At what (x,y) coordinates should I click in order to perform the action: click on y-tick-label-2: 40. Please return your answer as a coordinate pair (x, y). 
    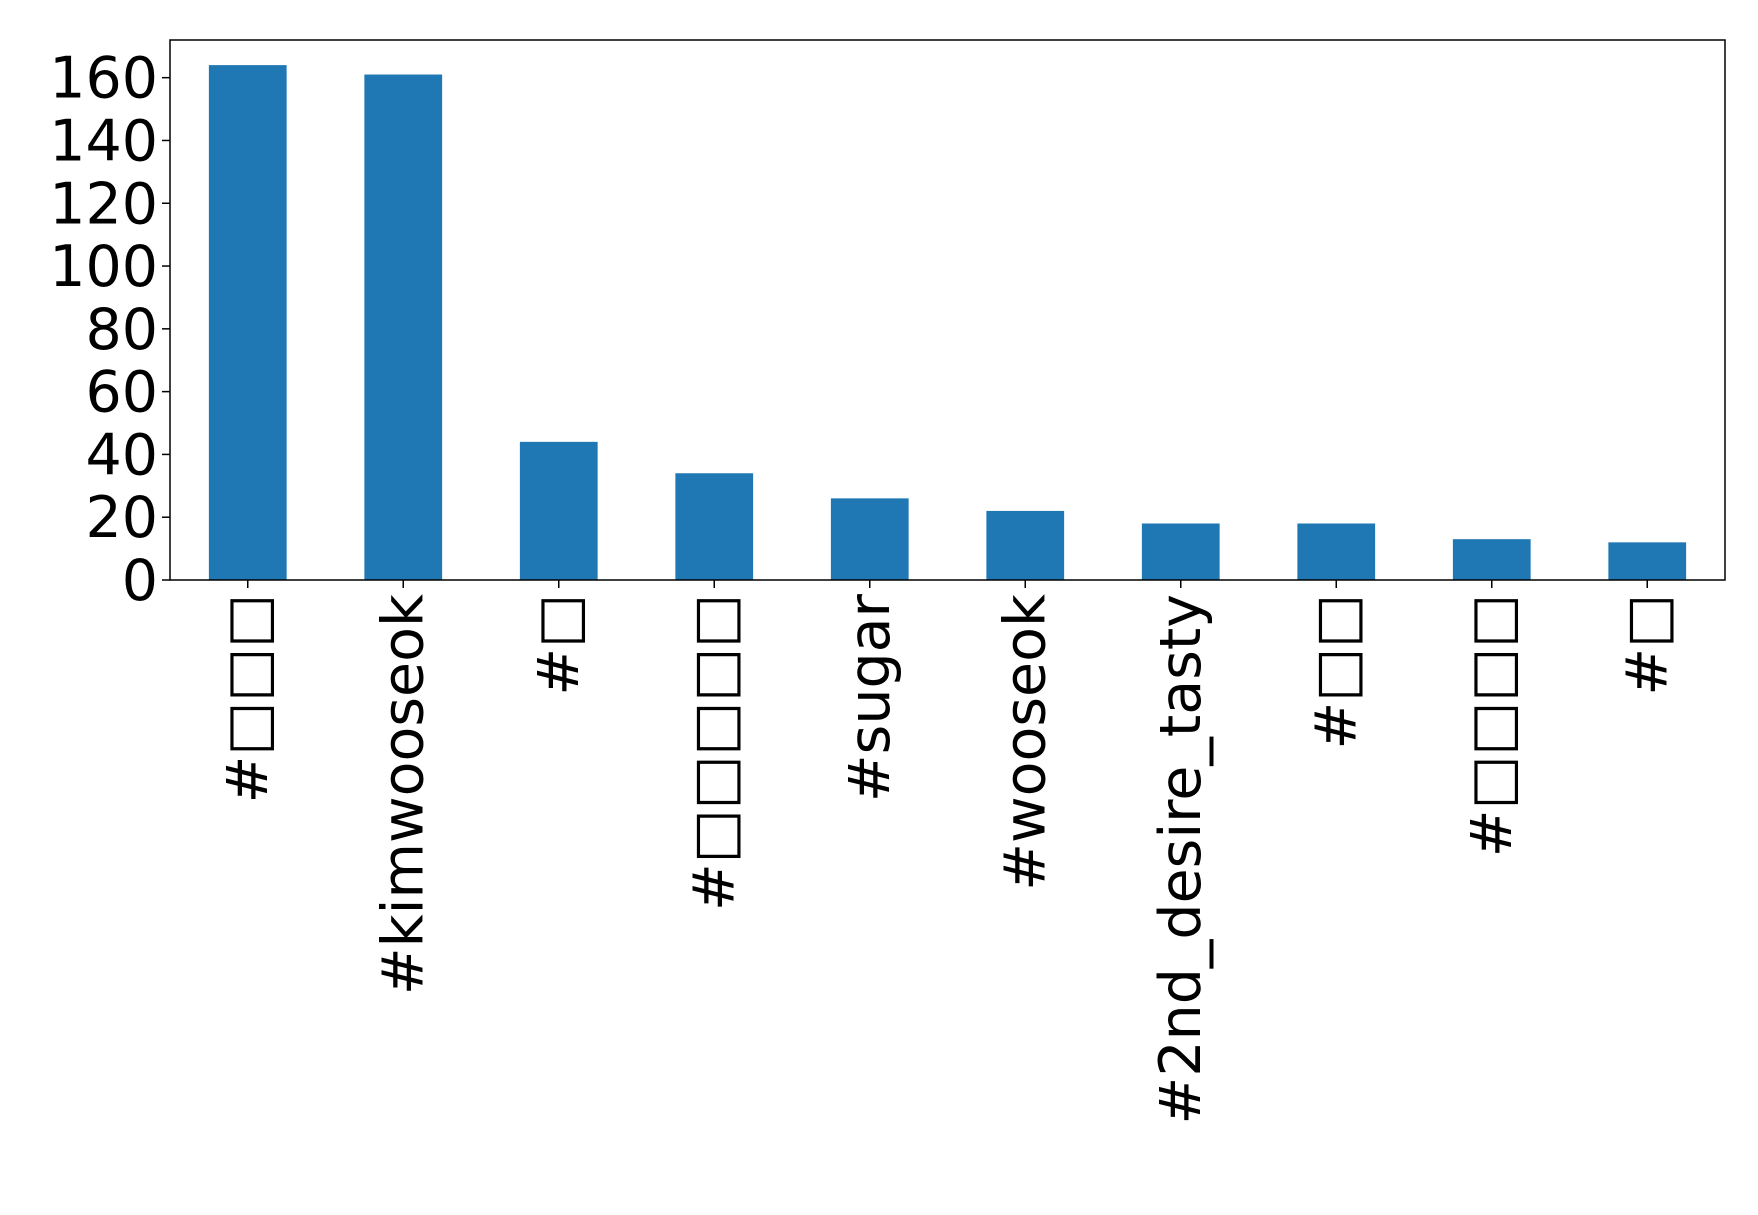
    Looking at the image, I should click on (121, 455).